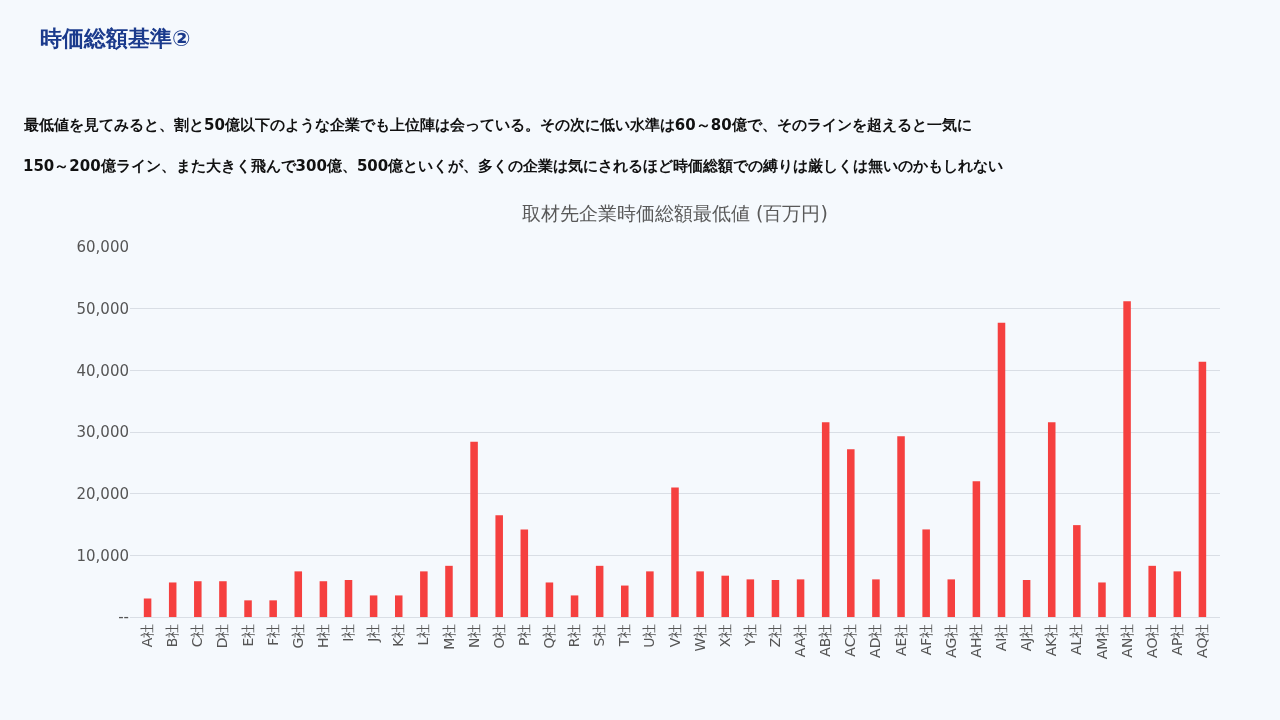 This screenshot has width=1280, height=720. Describe the element at coordinates (1126, 640) in the screenshot. I see `x-tick-label: AN社` at that location.